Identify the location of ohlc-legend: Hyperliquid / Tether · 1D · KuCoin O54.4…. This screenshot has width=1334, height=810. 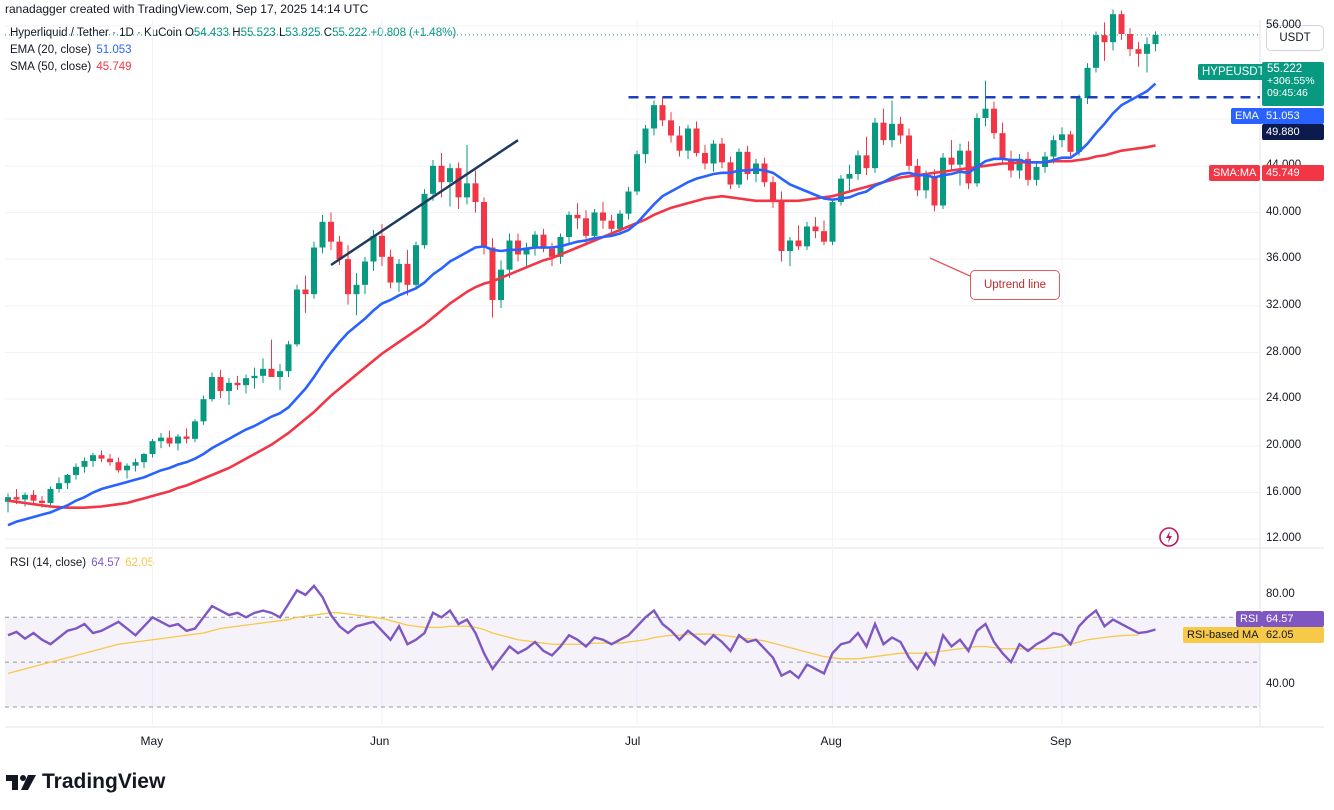
(233, 33).